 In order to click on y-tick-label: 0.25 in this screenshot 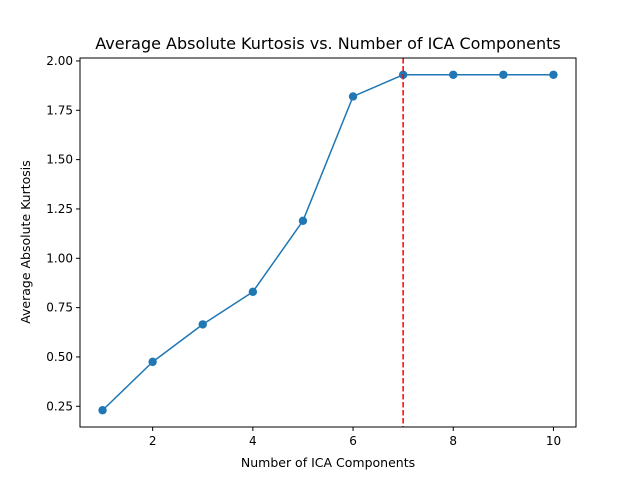, I will do `click(59, 406)`.